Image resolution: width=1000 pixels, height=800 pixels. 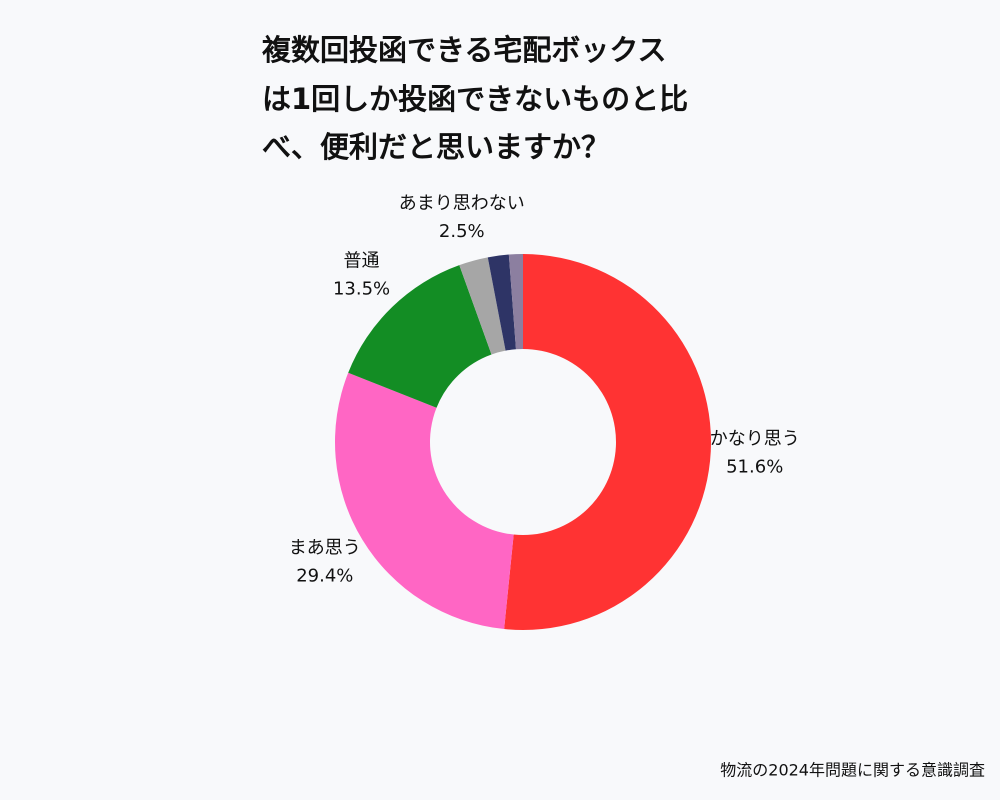 What do you see at coordinates (325, 548) in the screenshot?
I see `slice-label: まあ思う` at bounding box center [325, 548].